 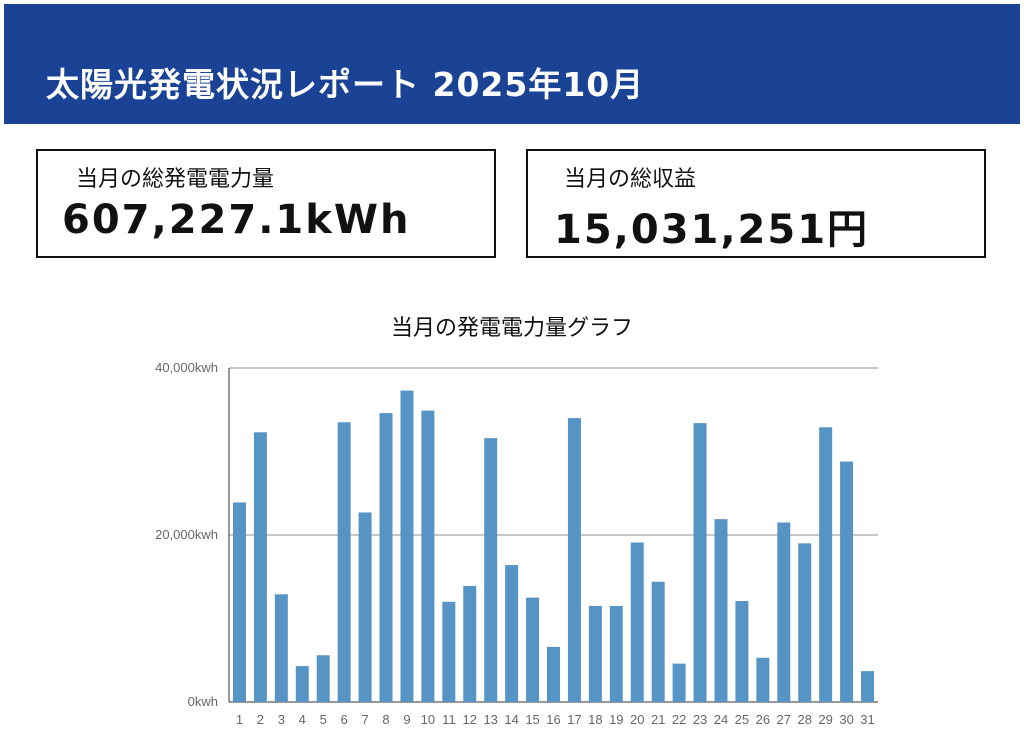 I want to click on x-tick-label: 27, so click(x=784, y=719).